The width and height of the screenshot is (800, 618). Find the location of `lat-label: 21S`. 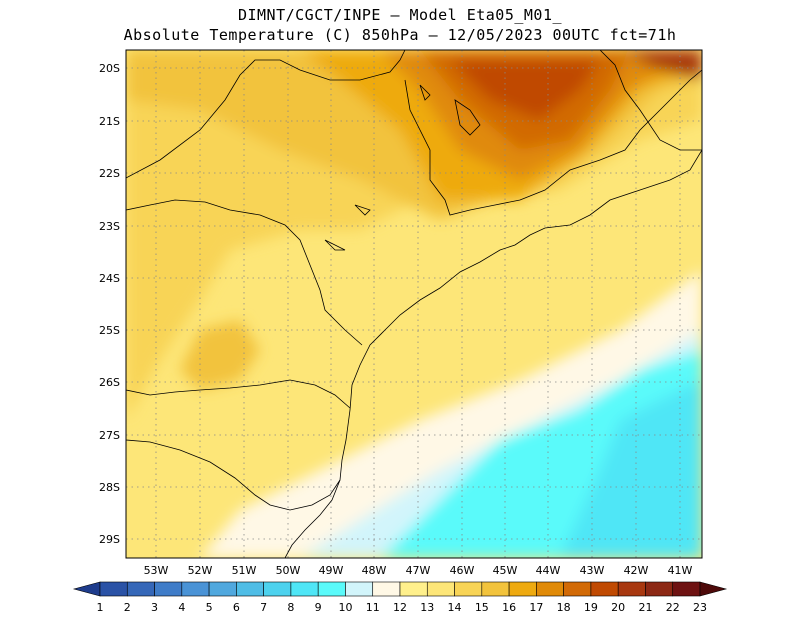

lat-label: 21S is located at coordinates (109, 121).